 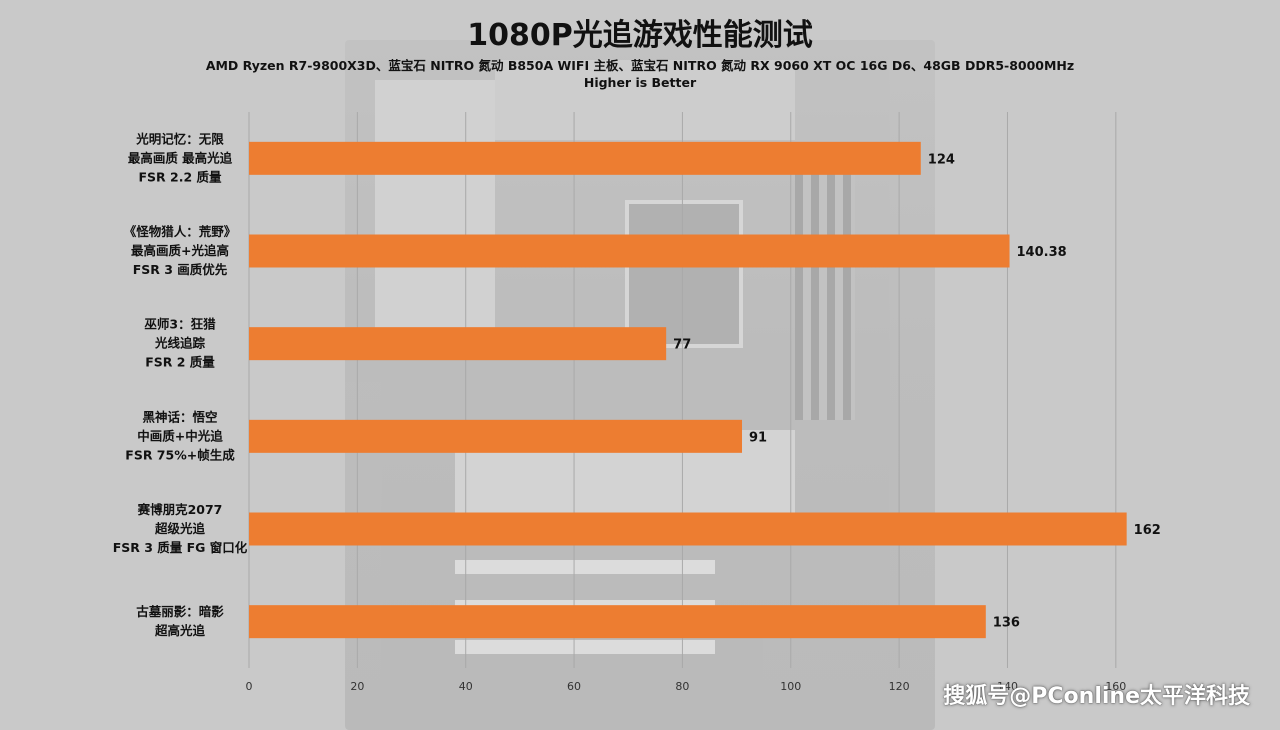 I want to click on bg-pcie-slots, so click(x=585, y=567).